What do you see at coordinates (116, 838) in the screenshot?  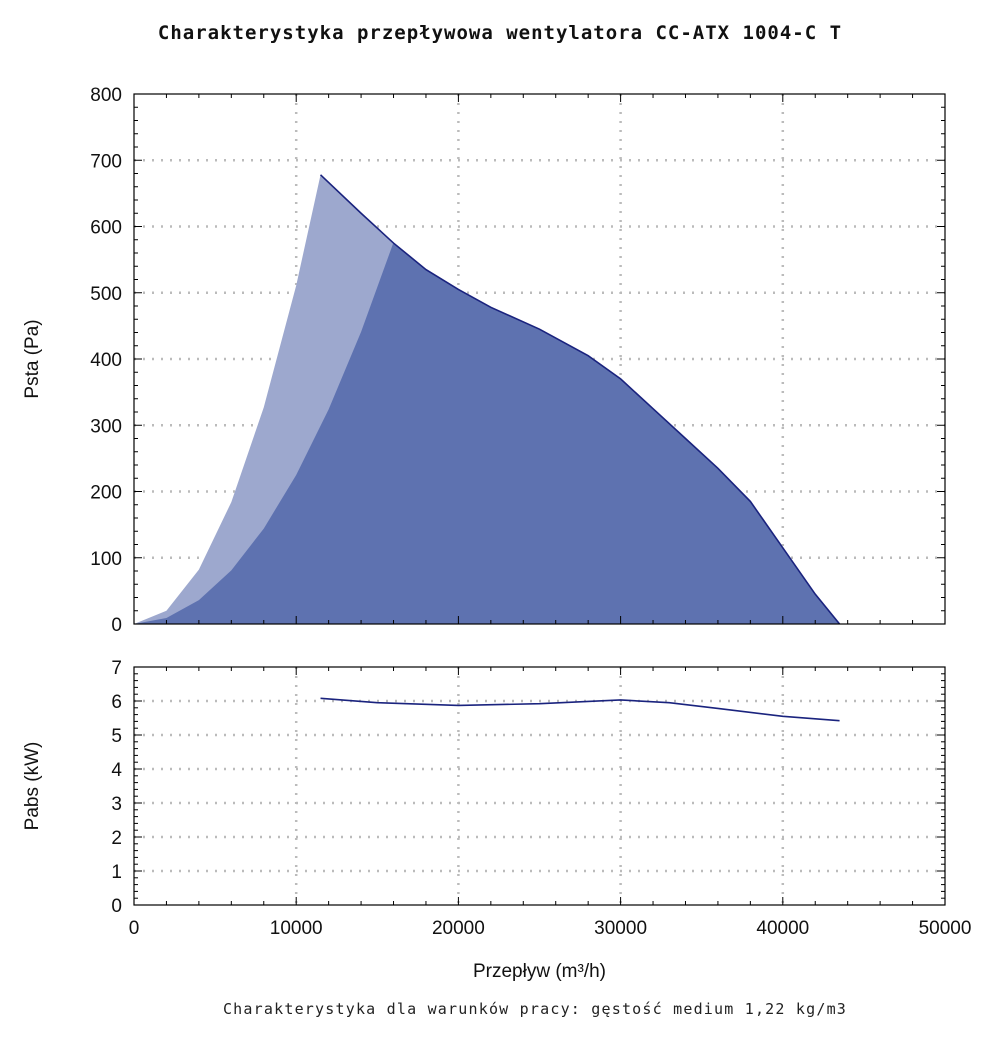 I see `y-tick-label: 2` at bounding box center [116, 838].